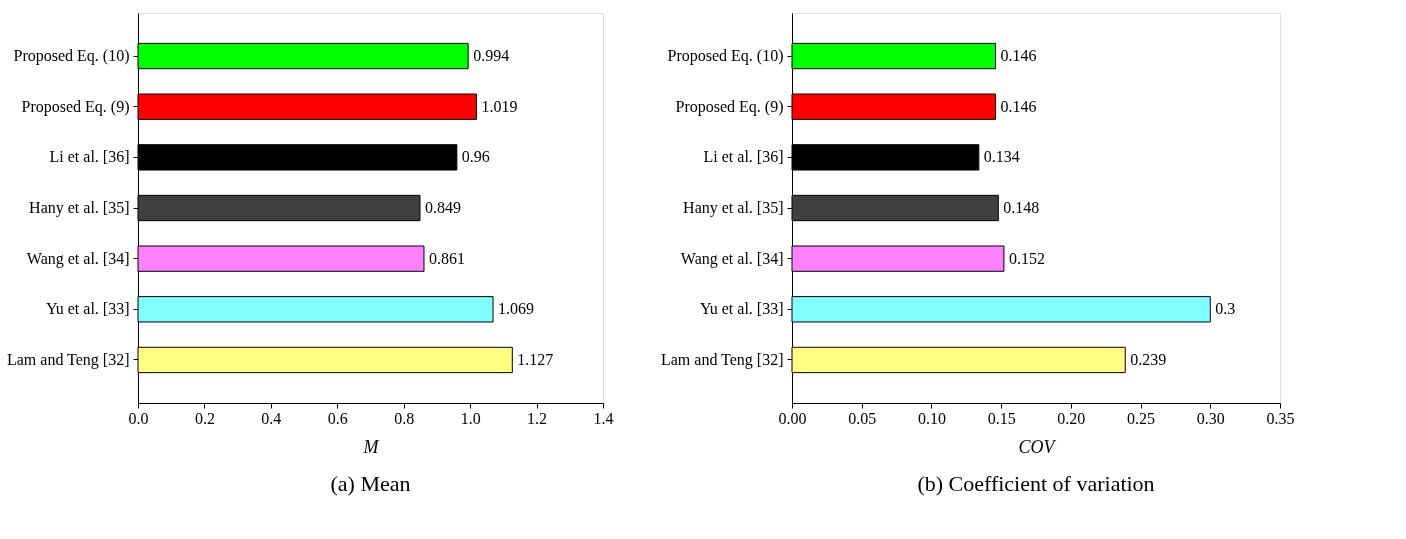  Describe the element at coordinates (138, 418) in the screenshot. I see `x-tick-label: 0.0` at that location.